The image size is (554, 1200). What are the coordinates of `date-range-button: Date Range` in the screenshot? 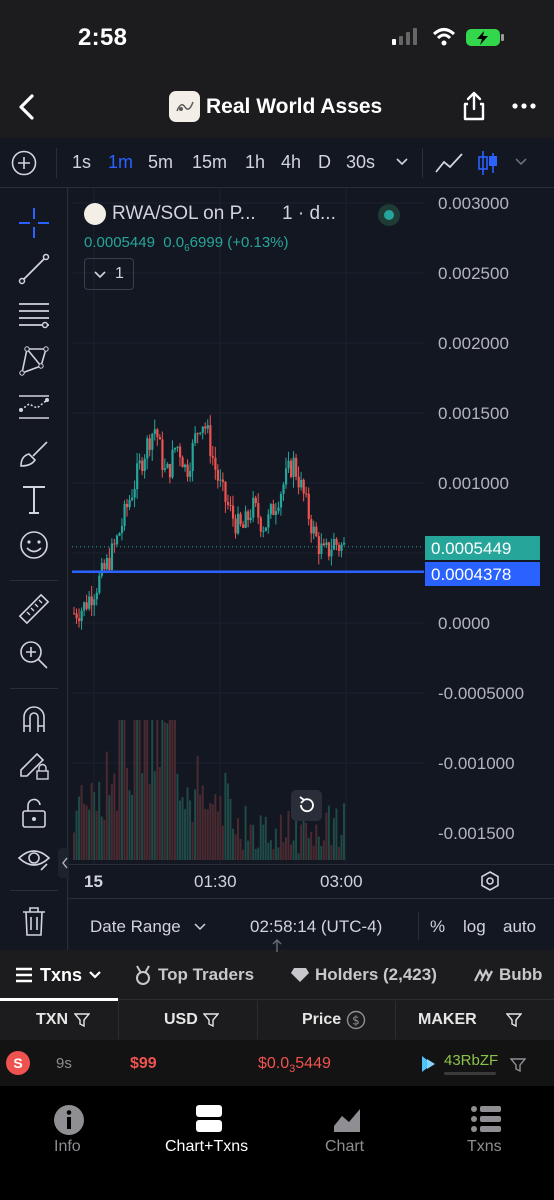 It's located at (135, 927).